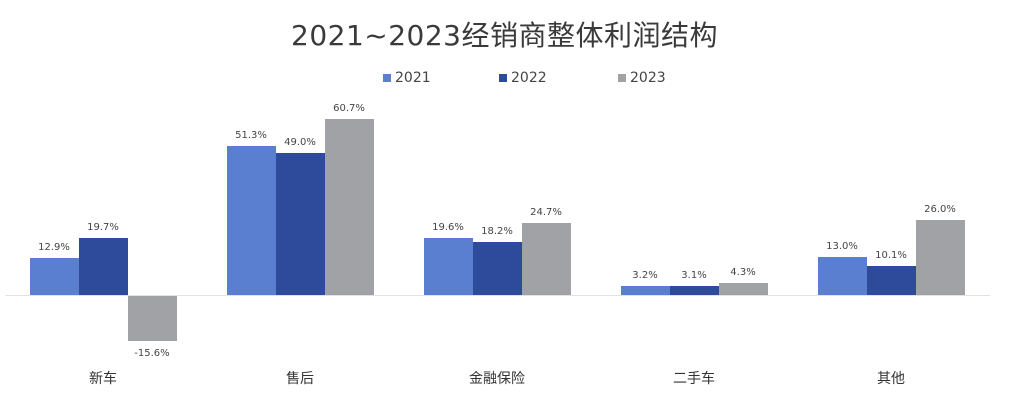 Image resolution: width=1009 pixels, height=400 pixels. What do you see at coordinates (103, 227) in the screenshot?
I see `data-label: 19.7%` at bounding box center [103, 227].